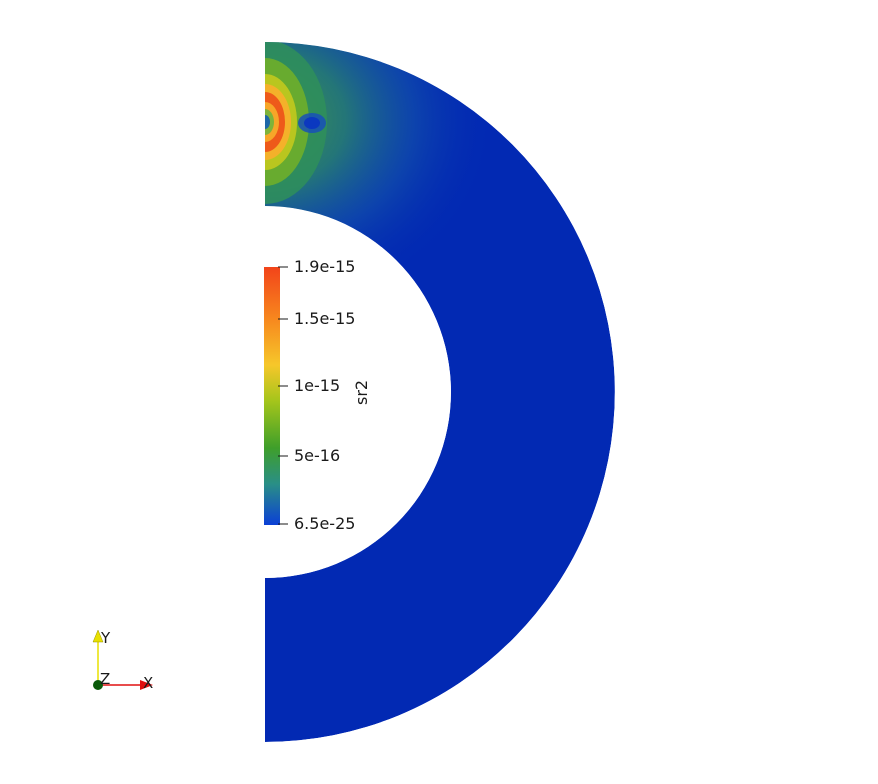 This screenshot has height=784, width=878. Describe the element at coordinates (98, 636) in the screenshot. I see `y-axis-arrowhead` at that location.